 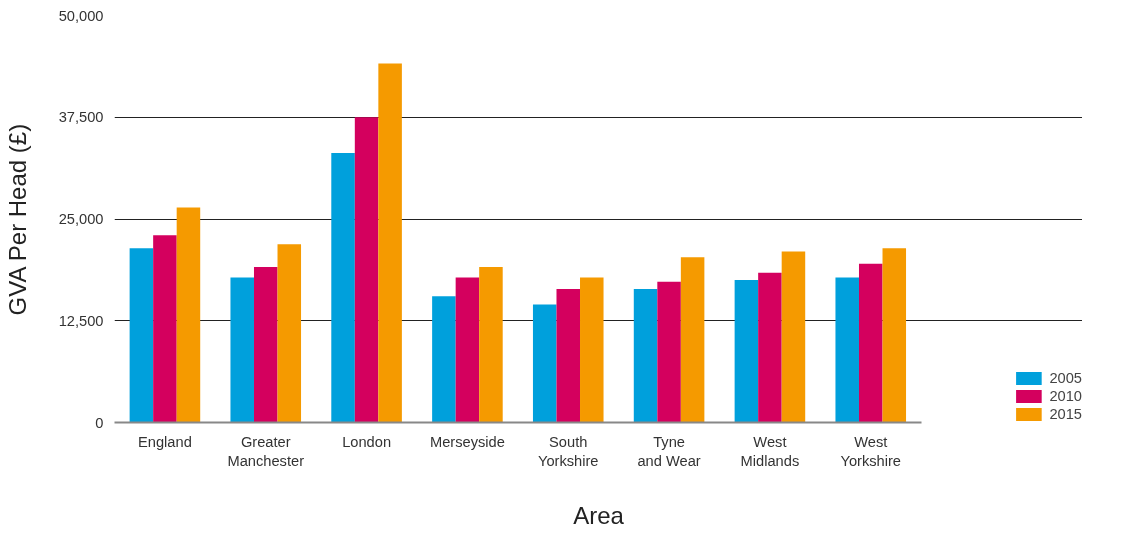 I want to click on legend-label: 2015, so click(x=1065, y=414).